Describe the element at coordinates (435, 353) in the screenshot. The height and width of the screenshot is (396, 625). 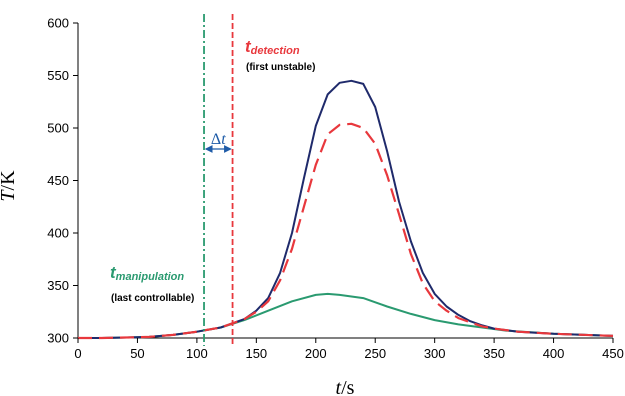
I see `x-tick-label: 300` at that location.